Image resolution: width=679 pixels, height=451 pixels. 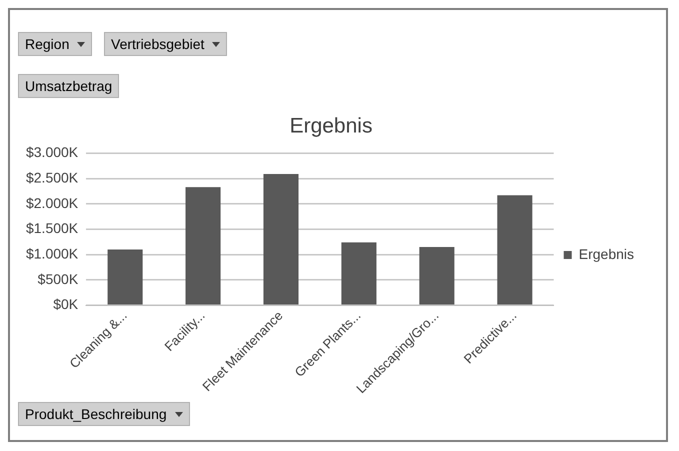 I want to click on legend-label: Ergebnis, so click(x=606, y=254).